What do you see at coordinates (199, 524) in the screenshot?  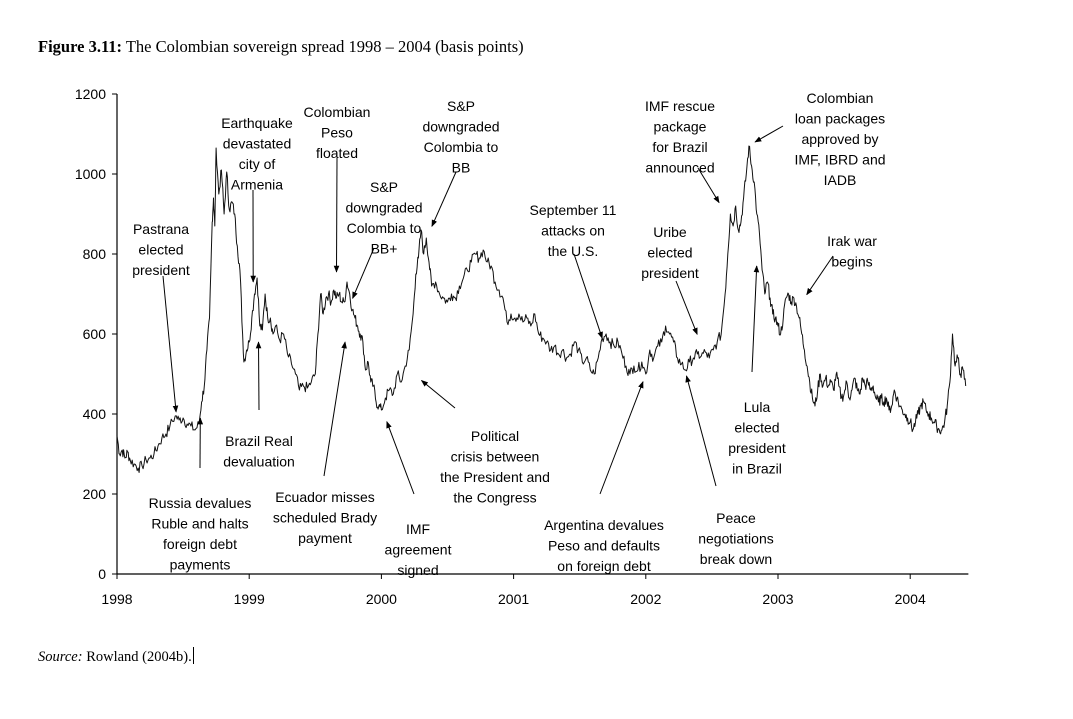 I see `annotation-text: Ruble and halts` at bounding box center [199, 524].